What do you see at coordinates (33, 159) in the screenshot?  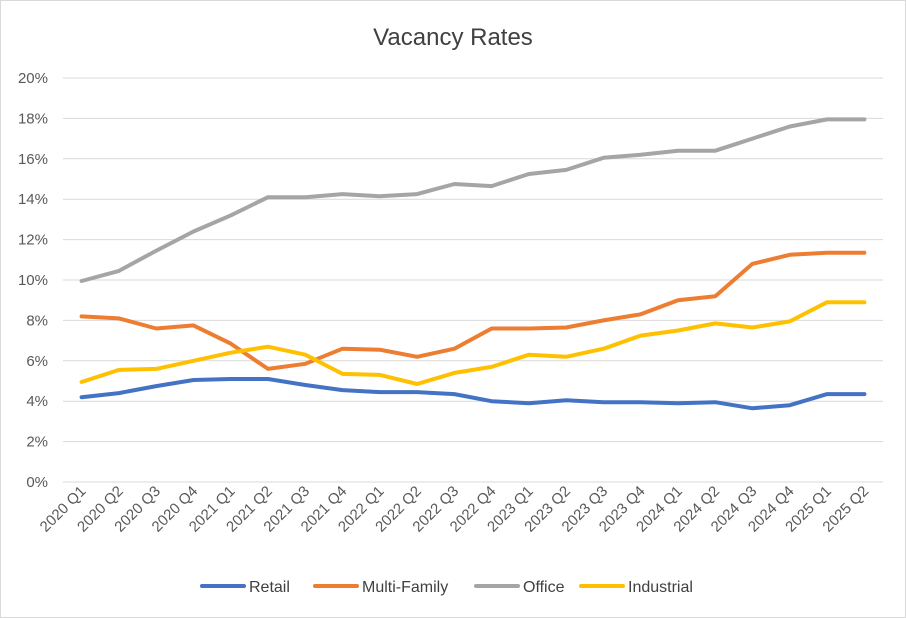 I see `y-tick-label: 16%` at bounding box center [33, 159].